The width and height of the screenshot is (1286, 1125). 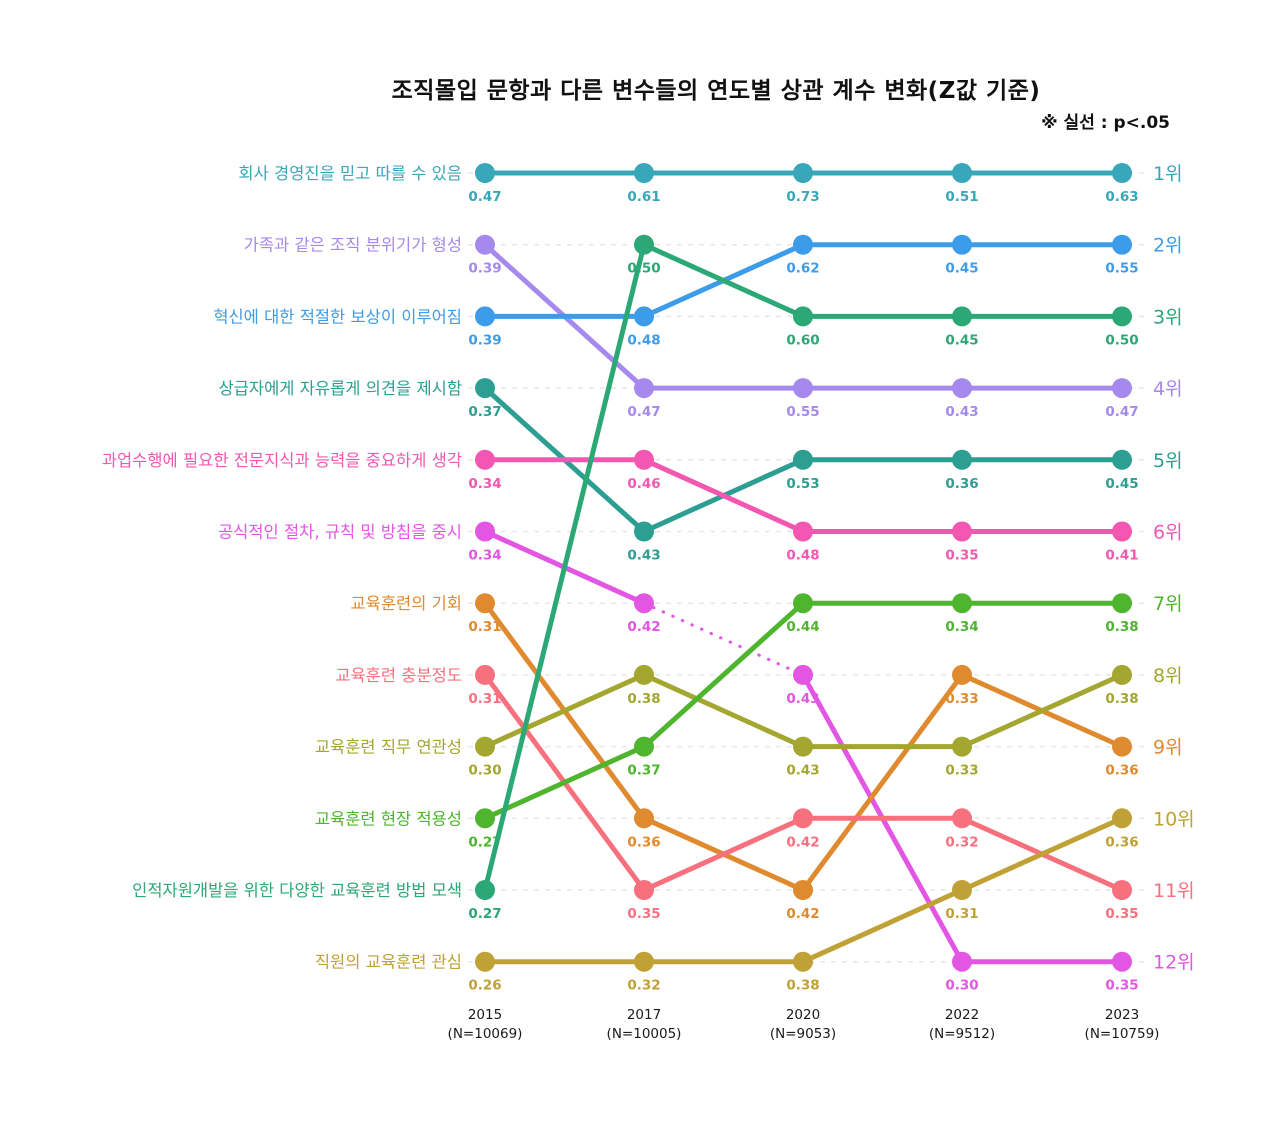 I want to click on value-label: 0.44, so click(x=802, y=627).